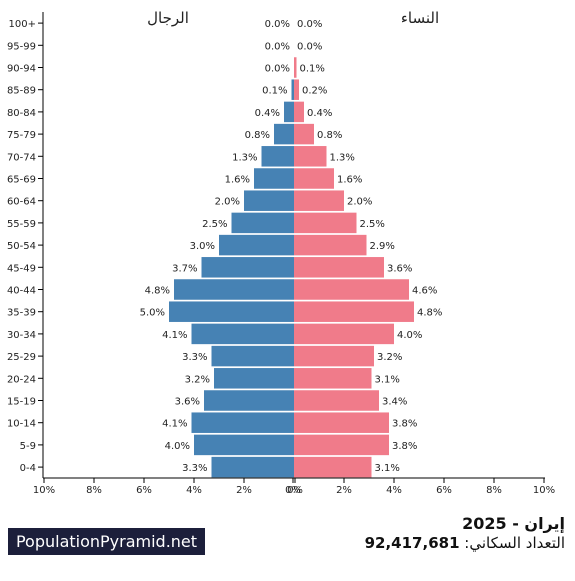 This screenshot has width=575, height=581. What do you see at coordinates (412, 543) in the screenshot?
I see `population-value: 92,417,681` at bounding box center [412, 543].